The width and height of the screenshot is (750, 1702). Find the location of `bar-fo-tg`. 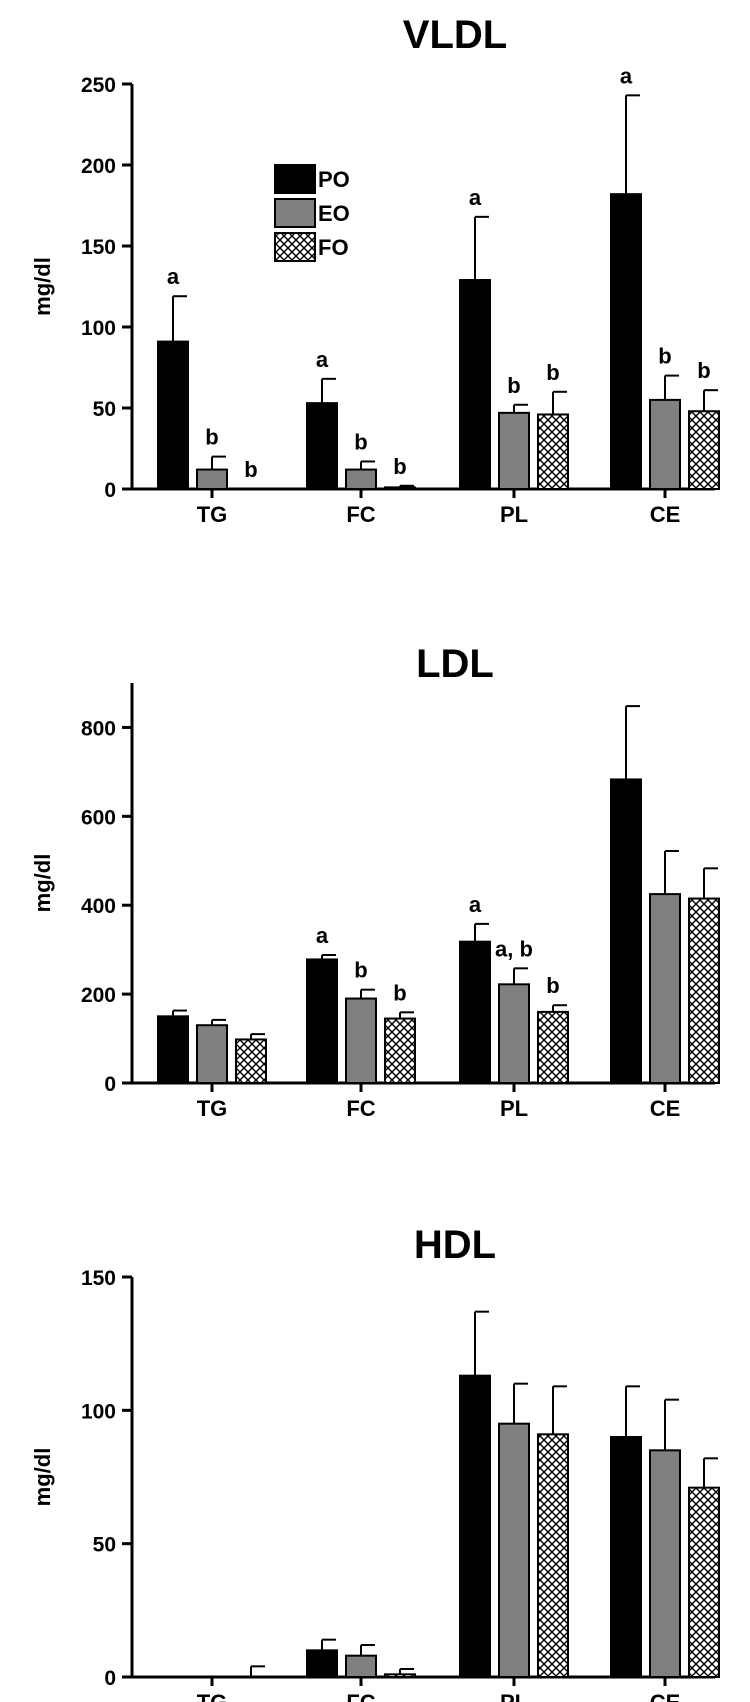

bar-fo-tg is located at coordinates (251, 1061).